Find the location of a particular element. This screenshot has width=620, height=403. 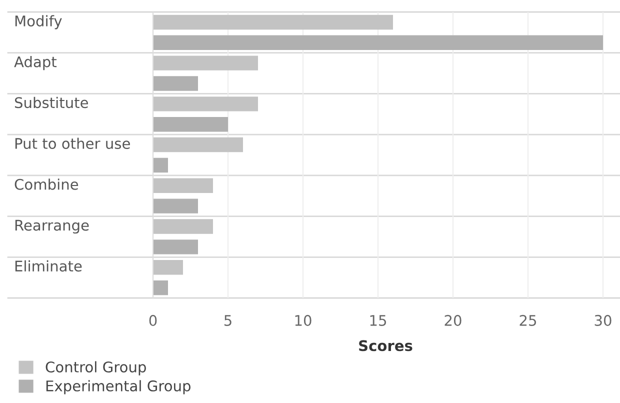

y-tick-label: Eliminate is located at coordinates (48, 266).